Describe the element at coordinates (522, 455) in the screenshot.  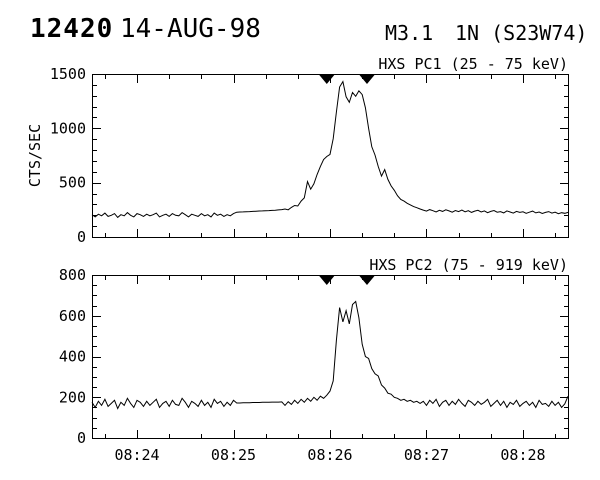
I see `pc2-xtick-label: 08:28` at that location.